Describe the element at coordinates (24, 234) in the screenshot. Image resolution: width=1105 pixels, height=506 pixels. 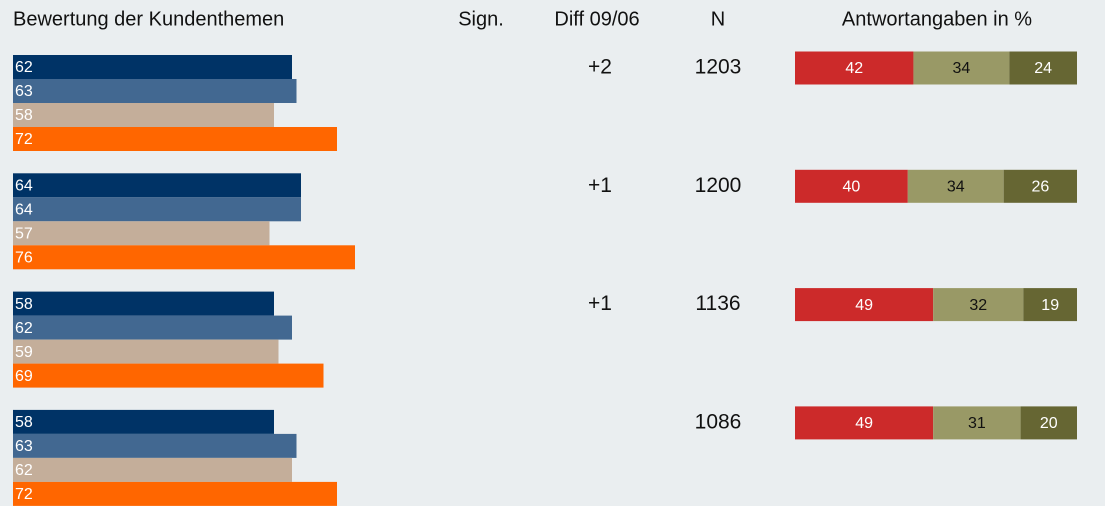
I see `bar-label: 57` at that location.